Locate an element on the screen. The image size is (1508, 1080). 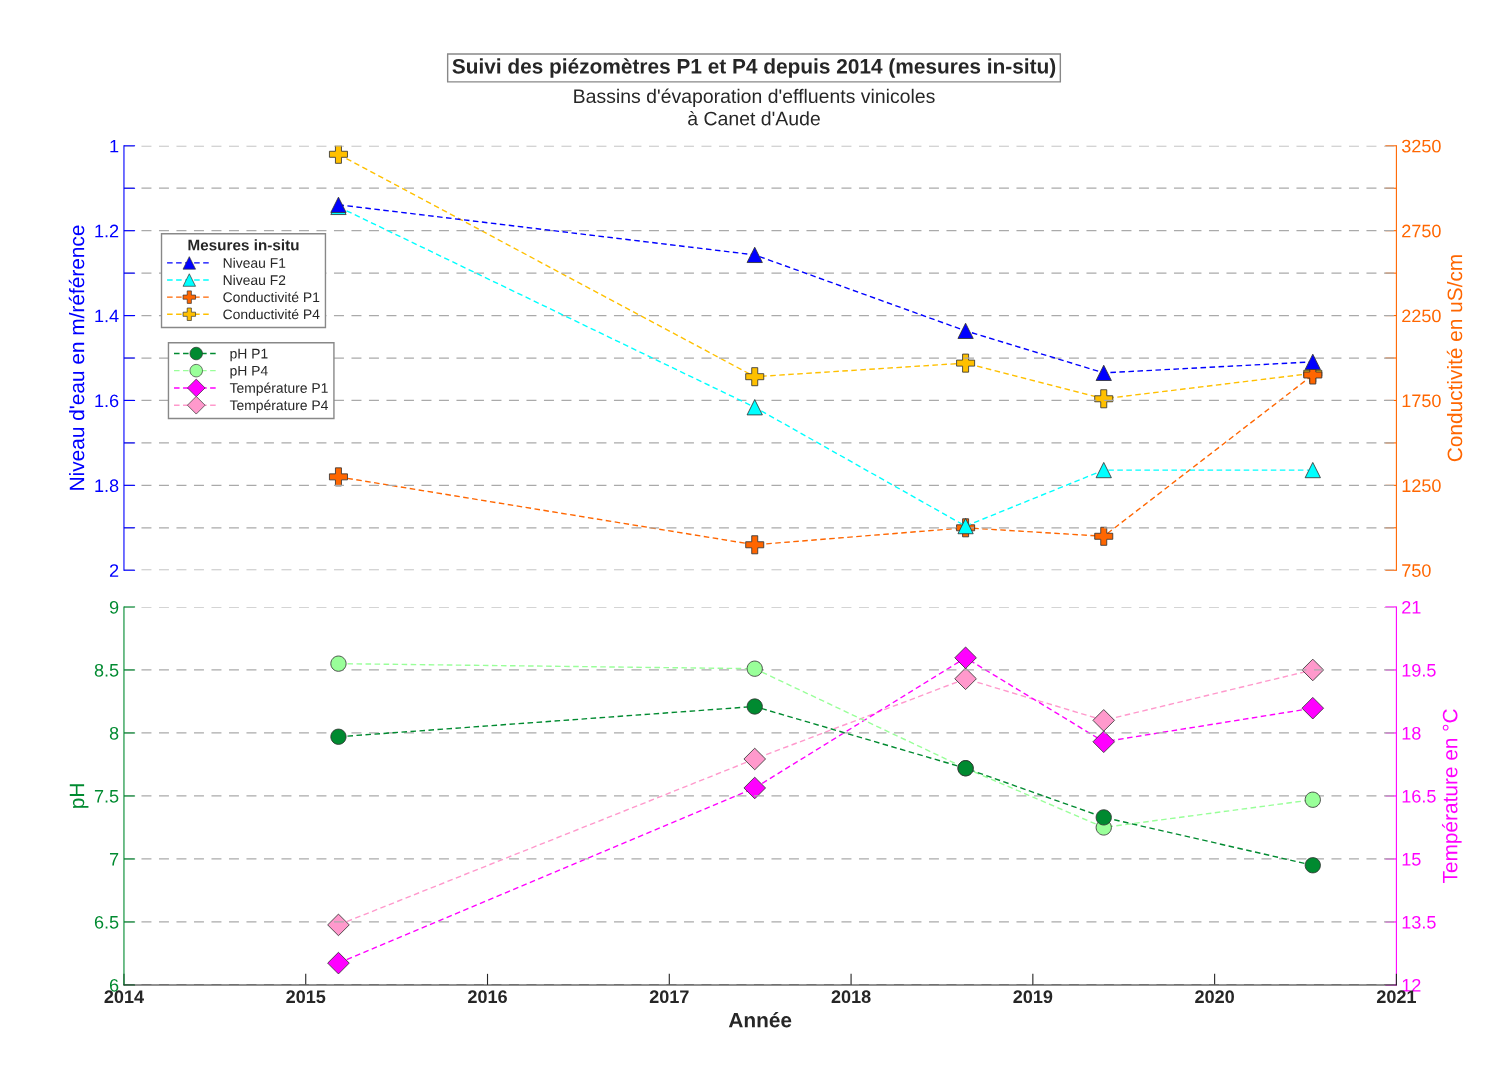
x-tick-label: 2021 is located at coordinates (1396, 997).